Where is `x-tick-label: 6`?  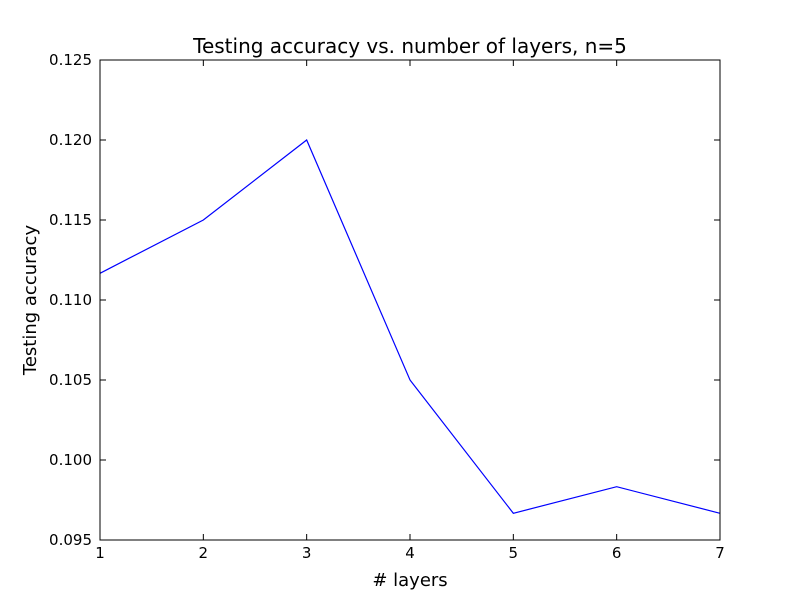 x-tick-label: 6 is located at coordinates (617, 553).